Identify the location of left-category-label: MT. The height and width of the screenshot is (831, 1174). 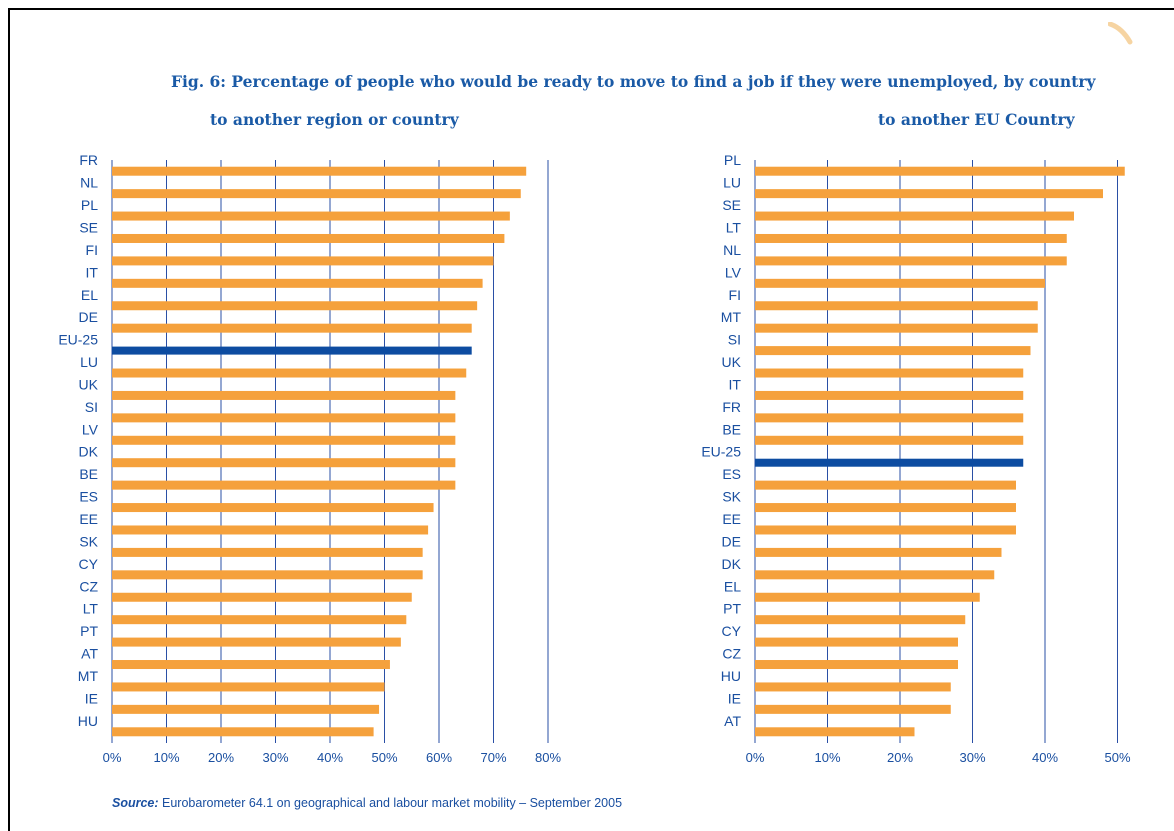
(88, 676).